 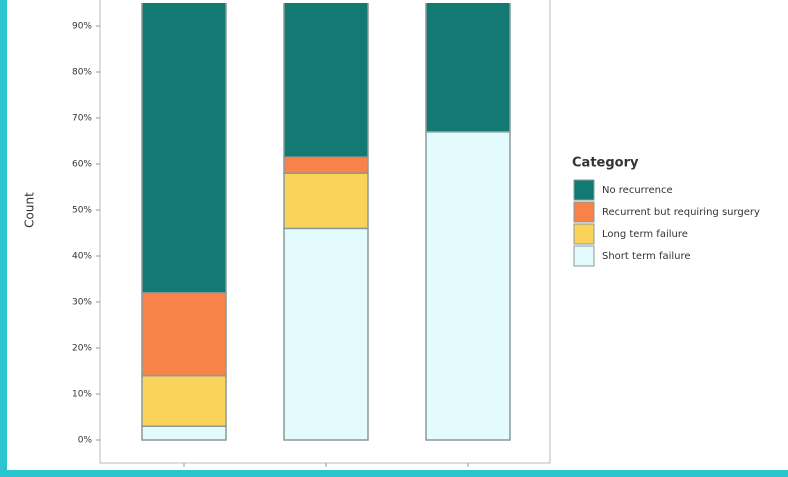 What do you see at coordinates (605, 163) in the screenshot?
I see `legend-title: Category` at bounding box center [605, 163].